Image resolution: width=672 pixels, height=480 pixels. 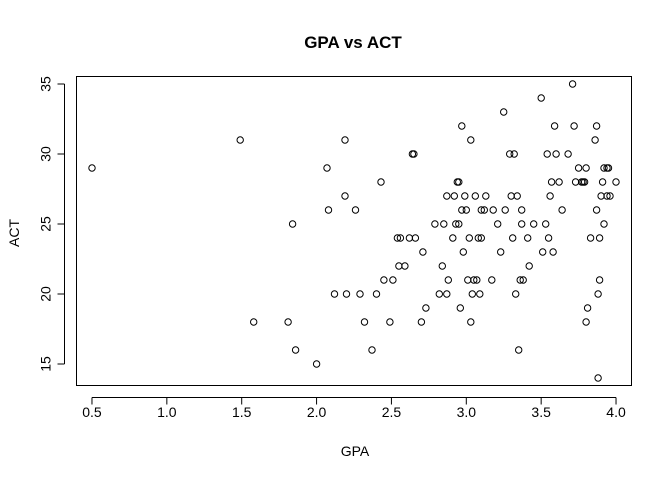 What do you see at coordinates (541, 412) in the screenshot?
I see `x-tick-label: 3.5` at bounding box center [541, 412].